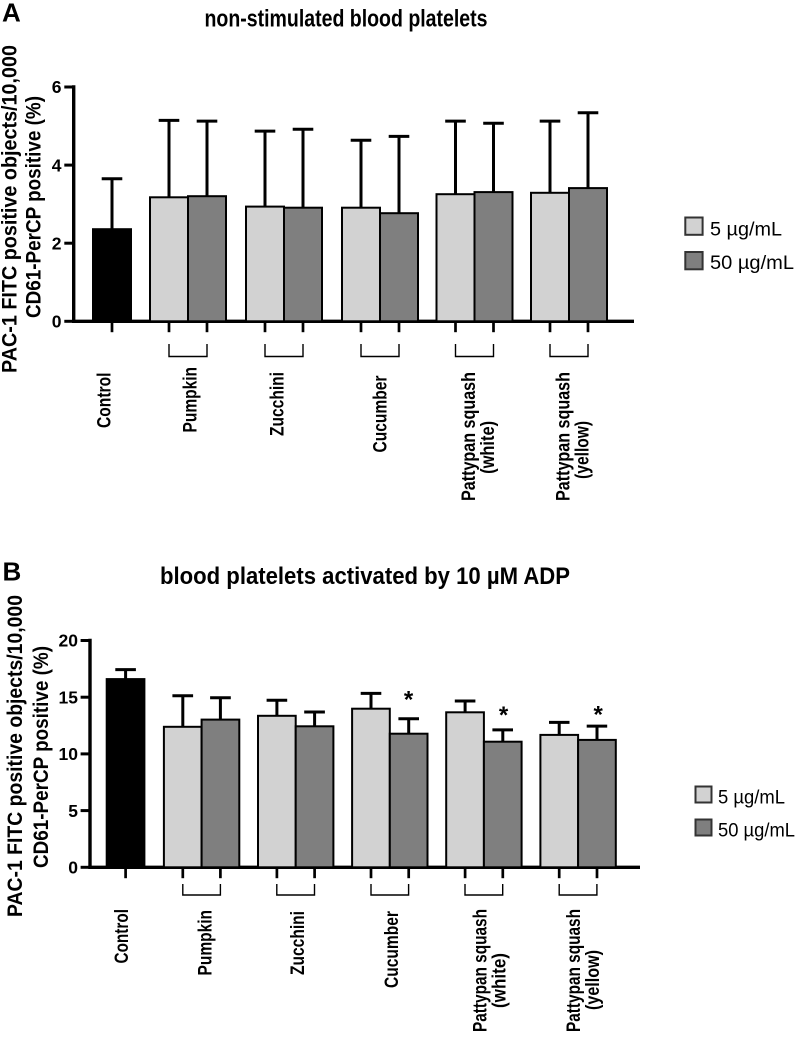 The width and height of the screenshot is (797, 1037). I want to click on svg-text: 4, so click(57, 165).